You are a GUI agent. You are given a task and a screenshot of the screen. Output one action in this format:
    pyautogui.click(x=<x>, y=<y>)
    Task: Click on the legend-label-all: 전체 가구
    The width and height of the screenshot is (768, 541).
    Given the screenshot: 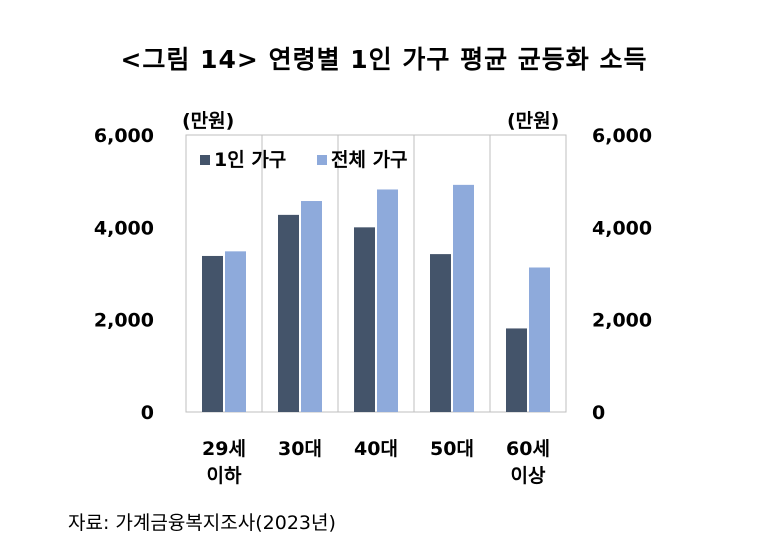 What is the action you would take?
    pyautogui.click(x=369, y=160)
    